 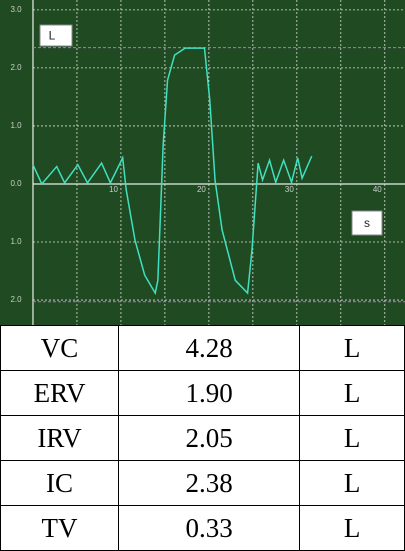 What do you see at coordinates (60, 348) in the screenshot?
I see `parameter: VC` at bounding box center [60, 348].